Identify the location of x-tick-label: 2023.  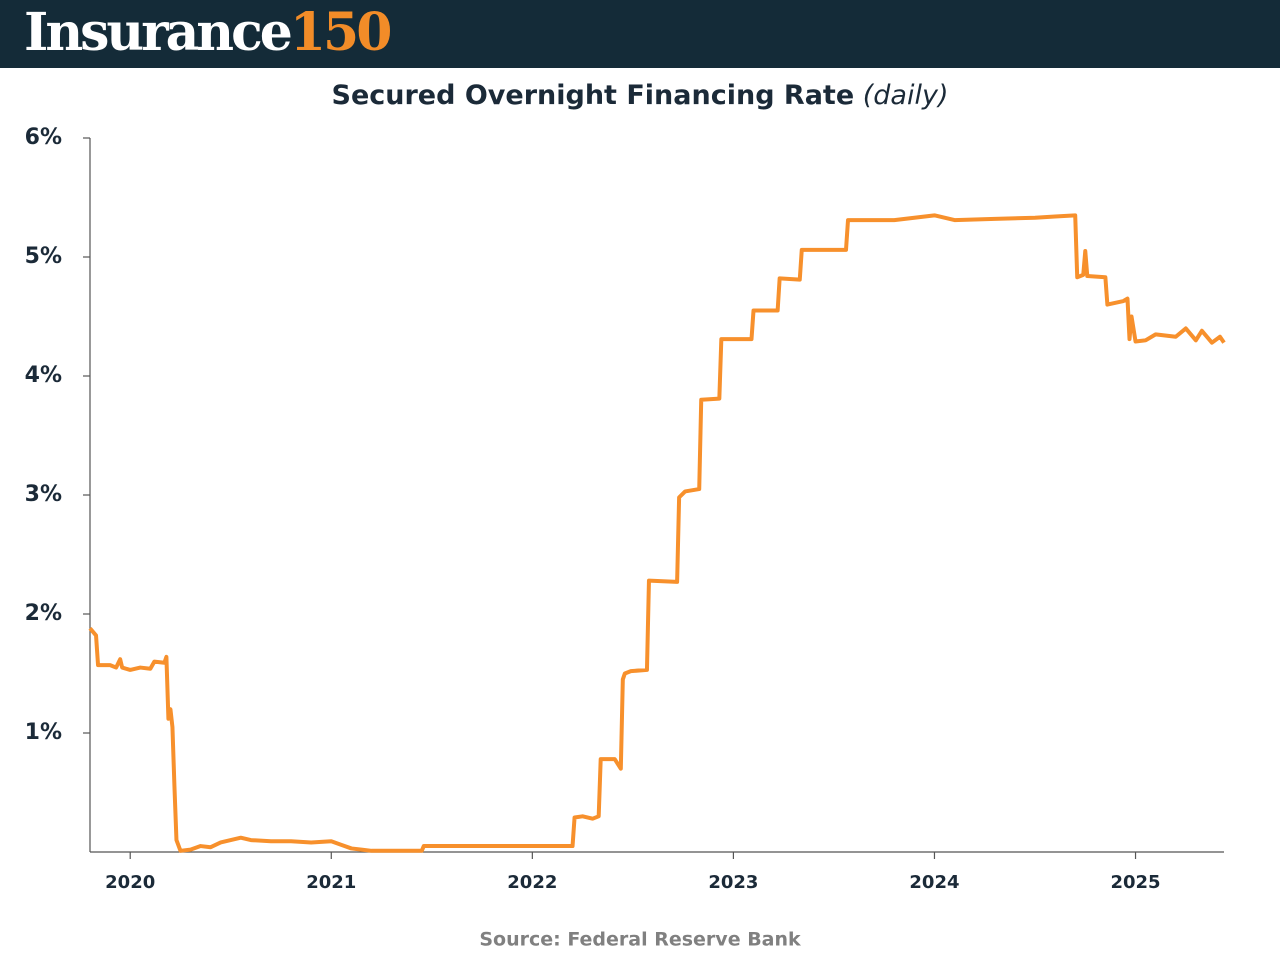
(733, 882).